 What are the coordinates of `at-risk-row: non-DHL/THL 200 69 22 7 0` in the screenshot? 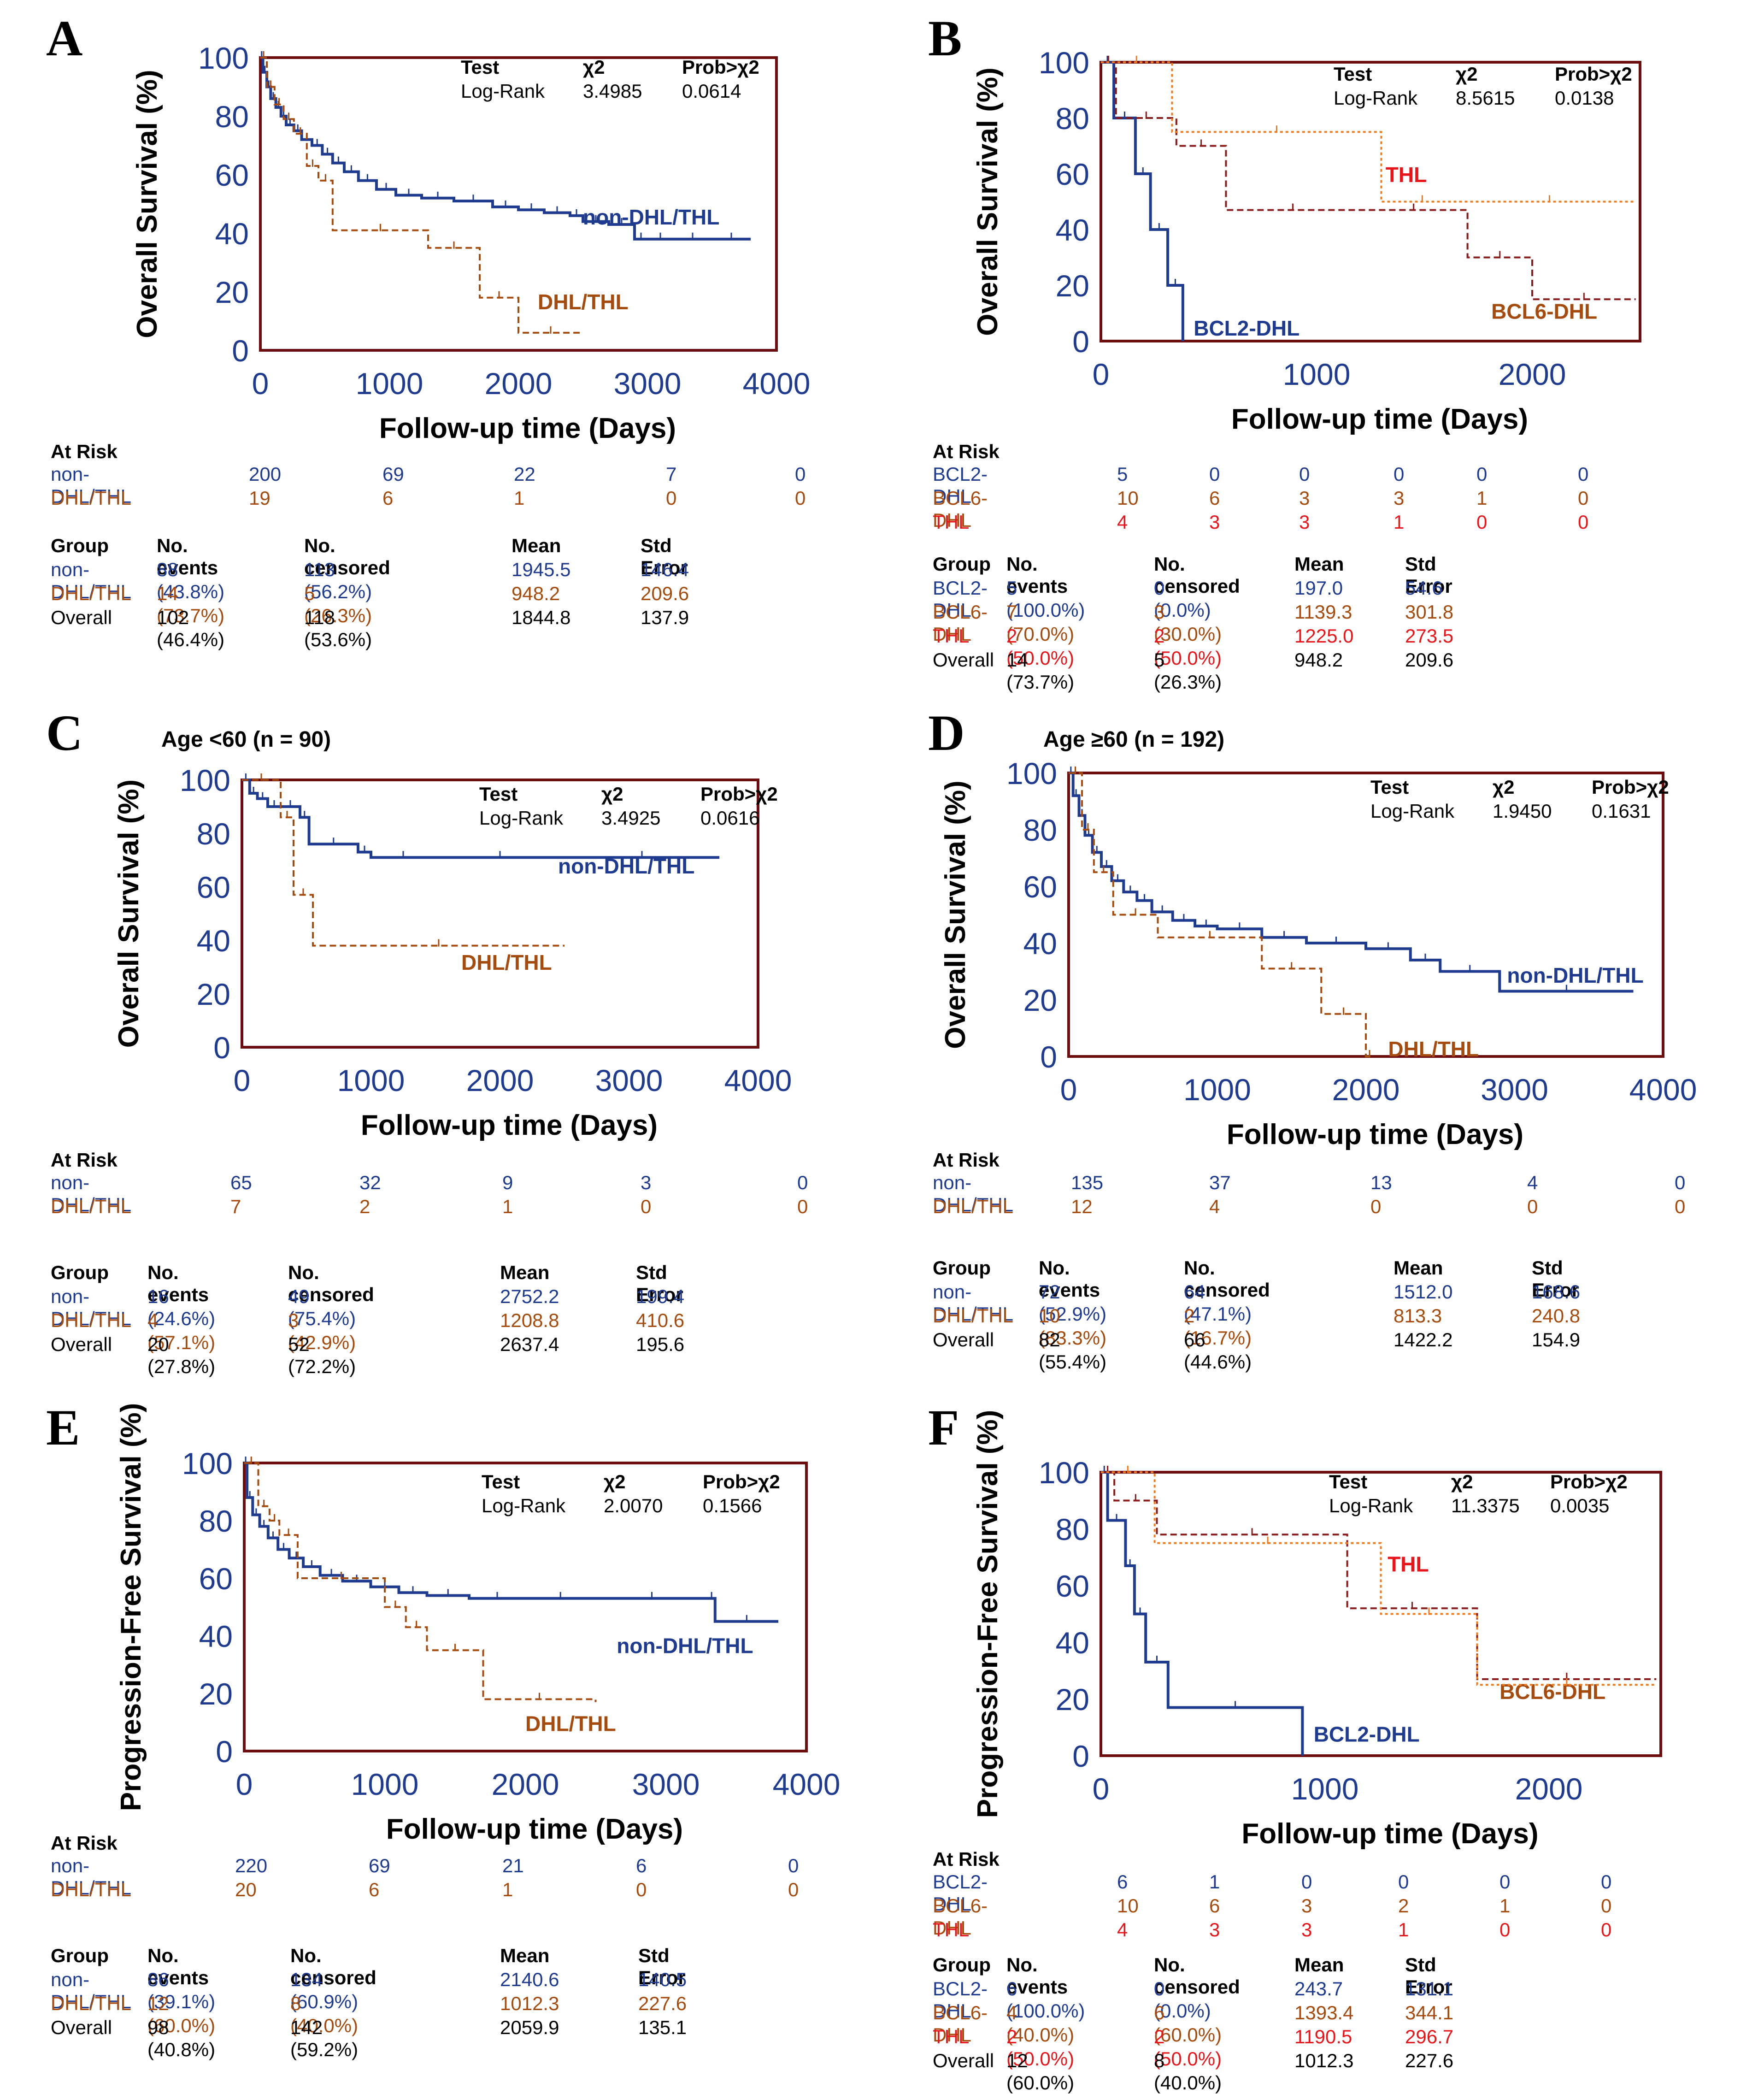 It's located at (429, 485).